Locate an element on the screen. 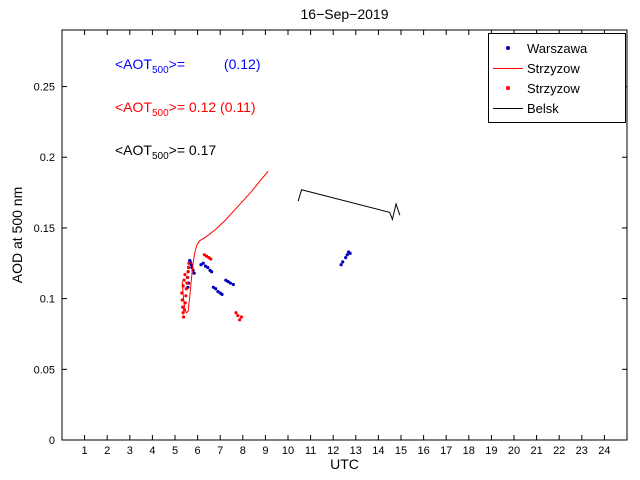 The image size is (640, 480). mean-aot-annotation-belsk: <AOT500>= 0.17 is located at coordinates (165, 153).